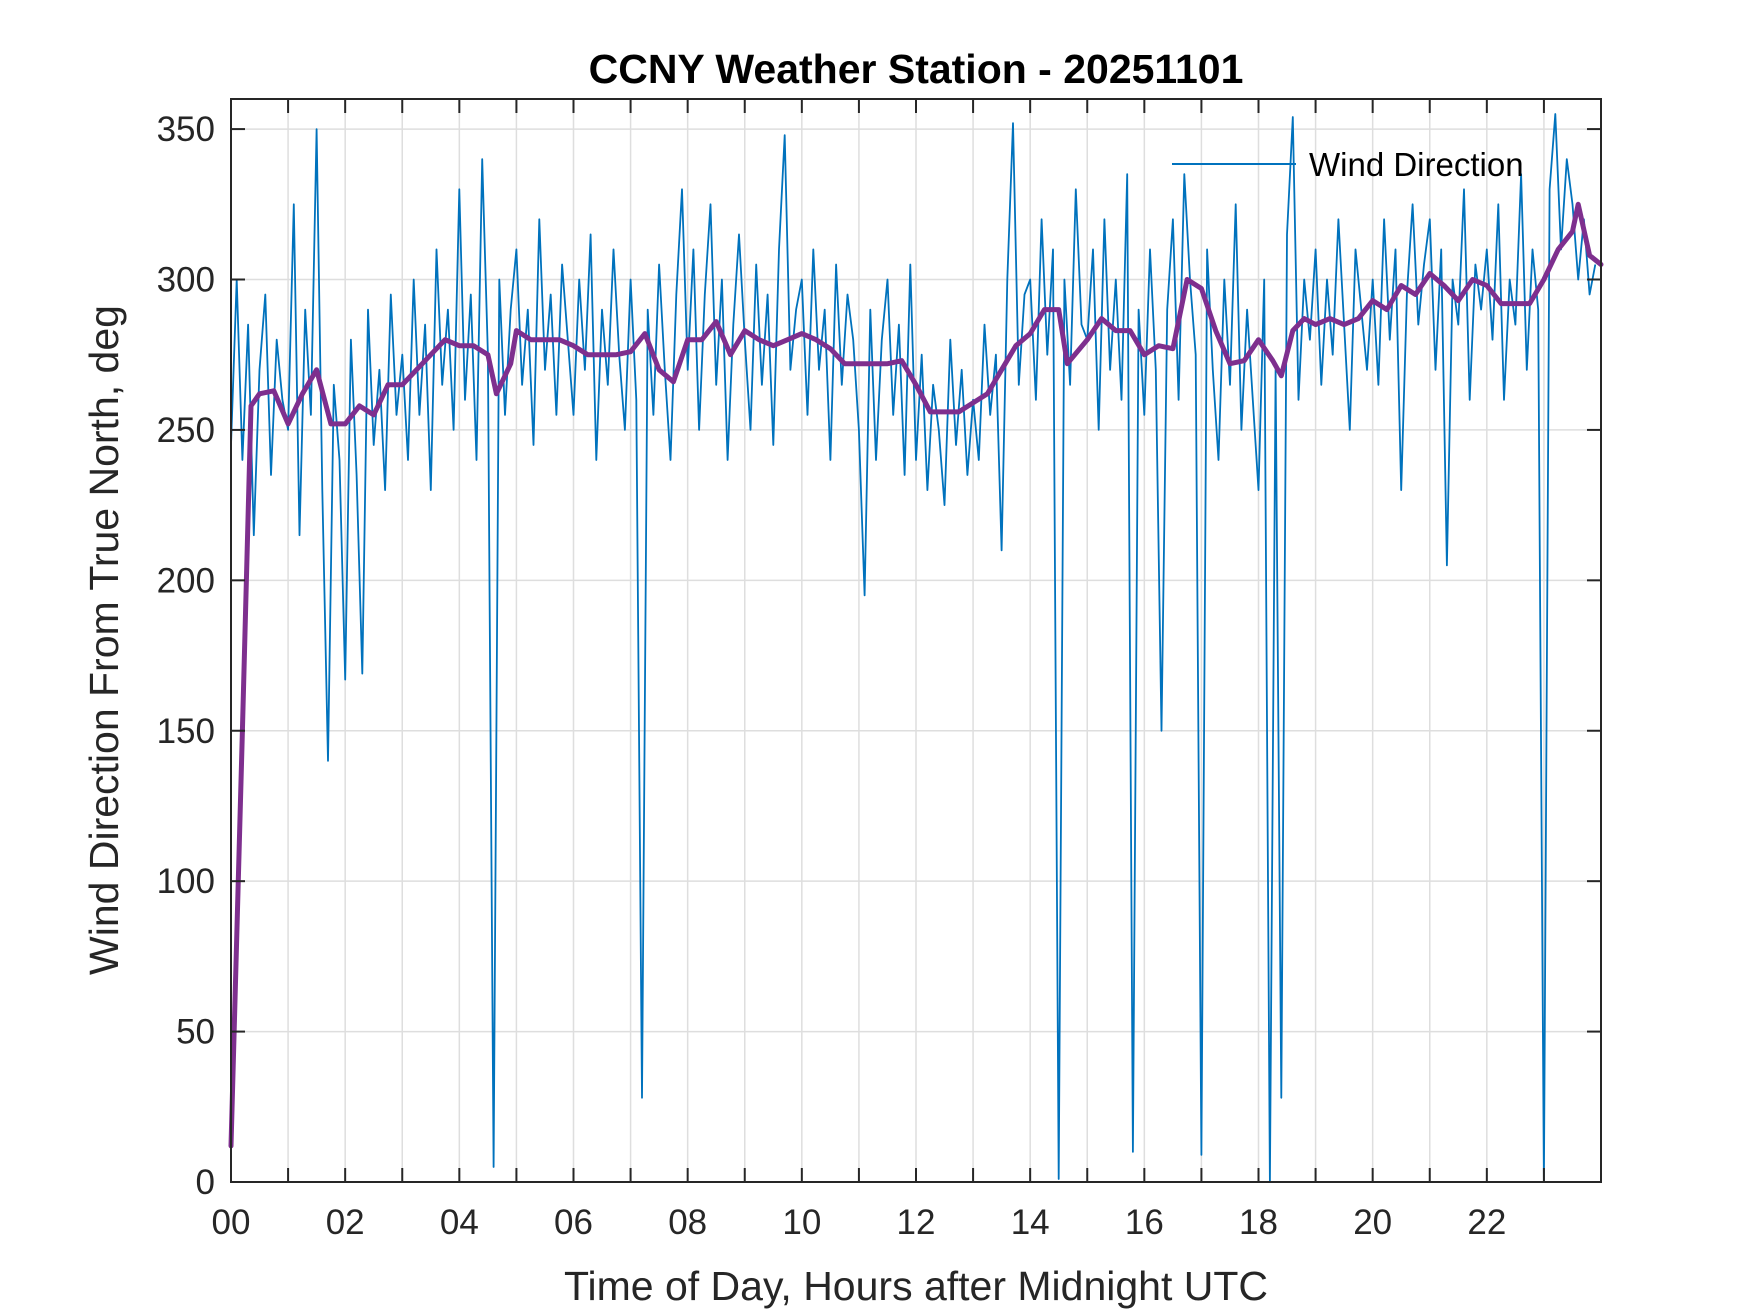  What do you see at coordinates (186, 430) in the screenshot?
I see `y-tick-label: 250` at bounding box center [186, 430].